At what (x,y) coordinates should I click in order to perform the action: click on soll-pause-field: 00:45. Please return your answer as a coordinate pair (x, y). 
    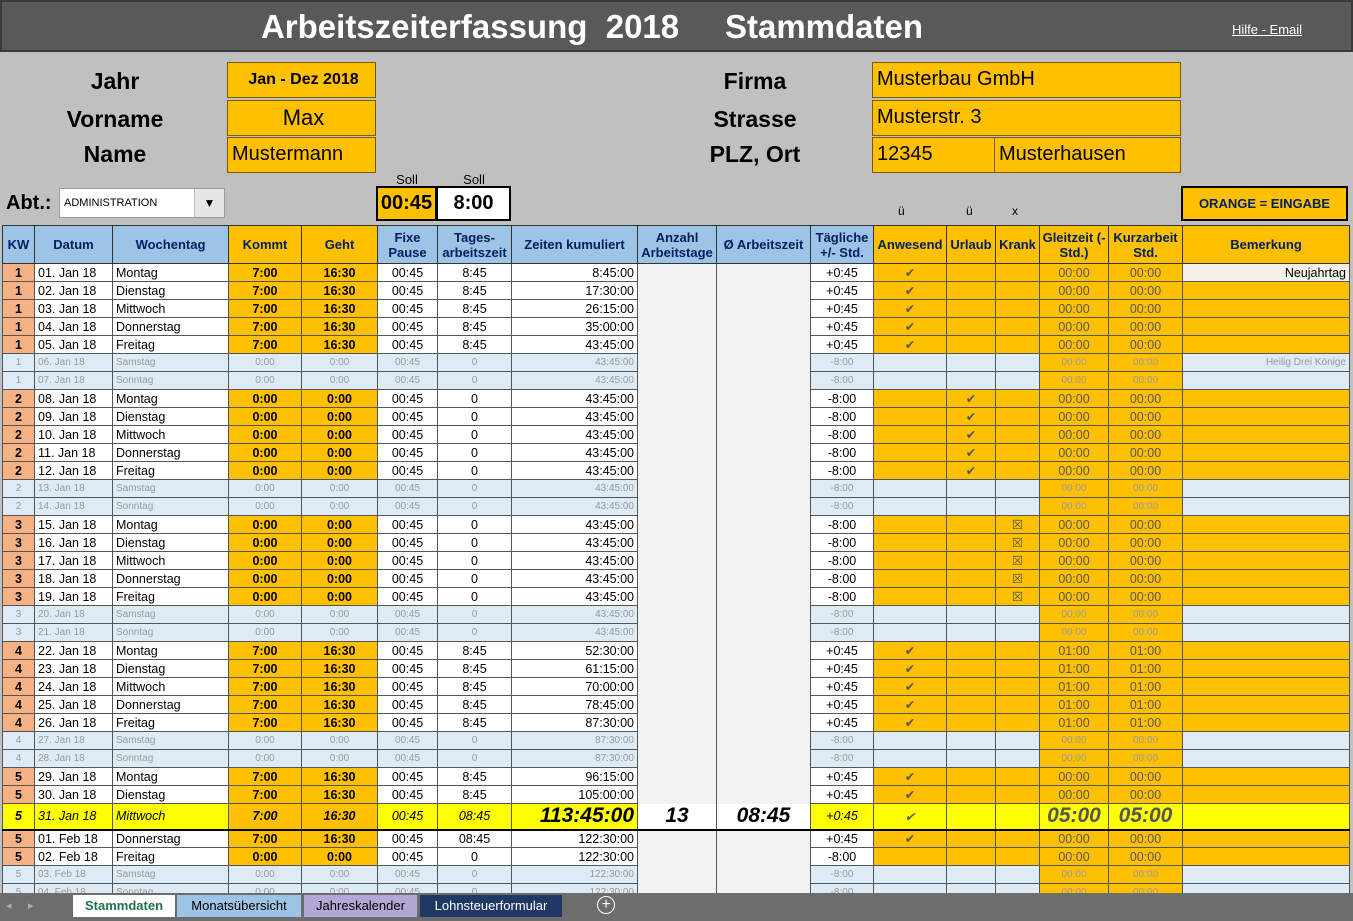
    Looking at the image, I should click on (406, 203).